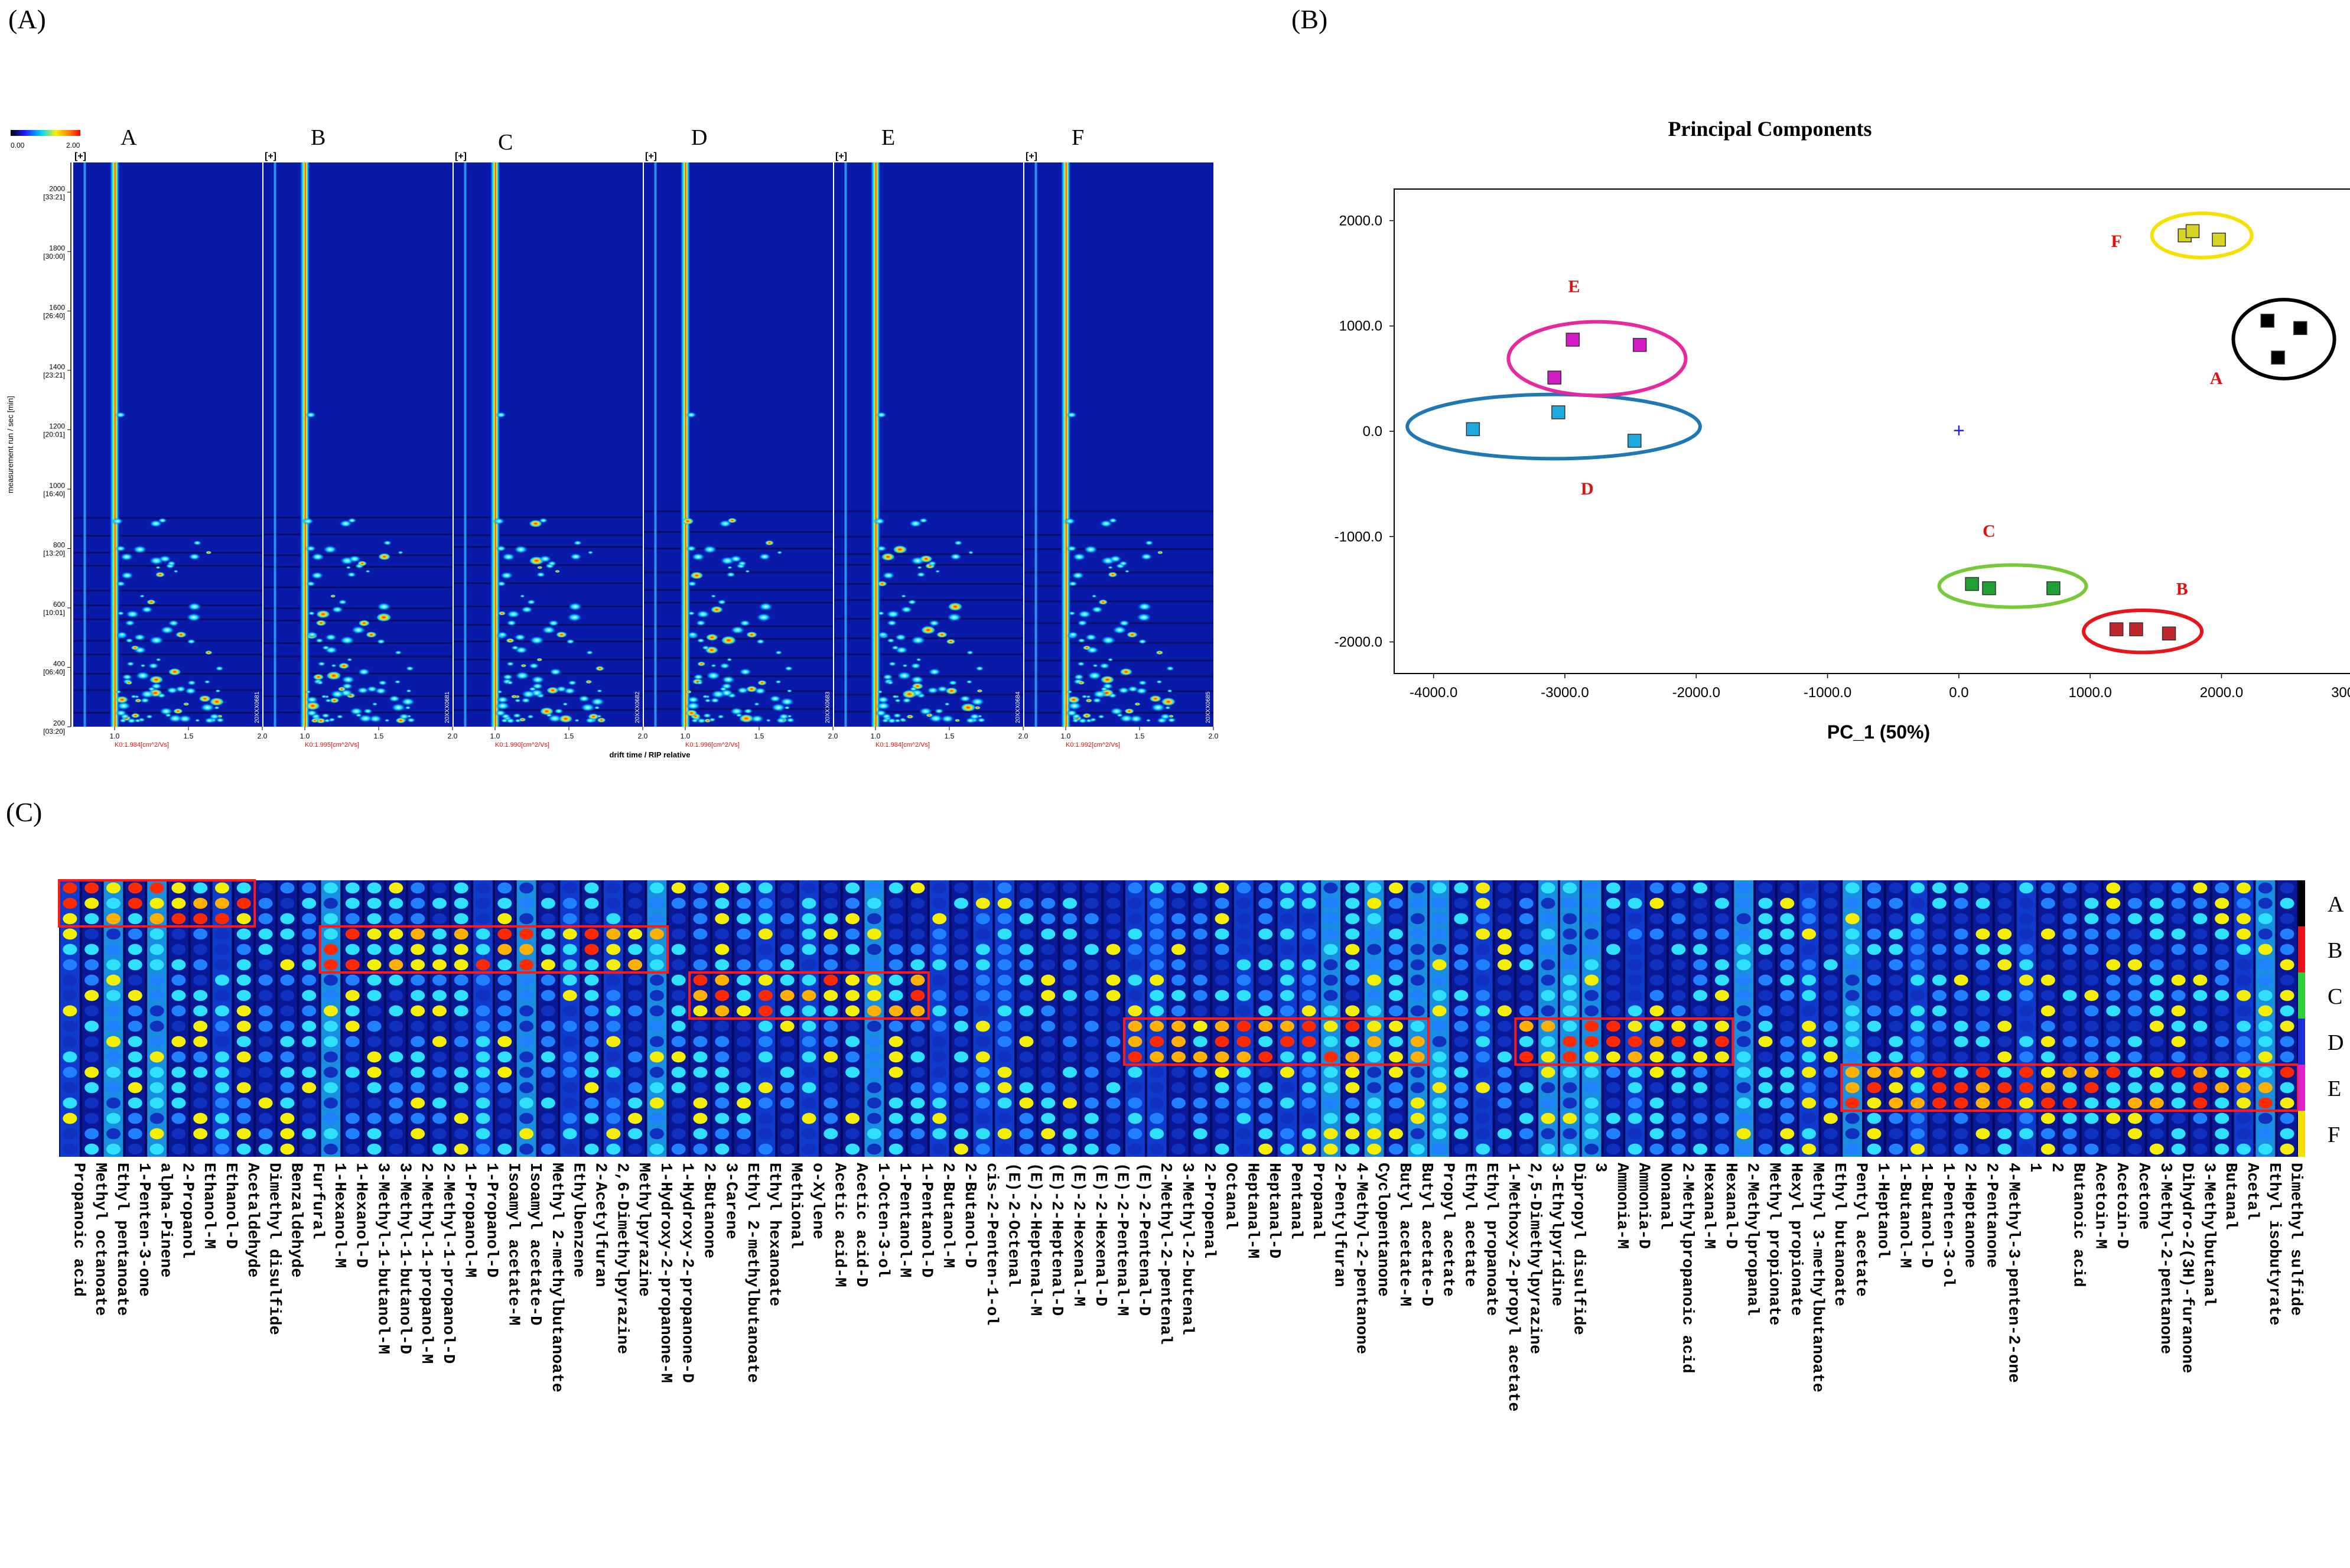 This screenshot has height=1568, width=2350. Describe the element at coordinates (166, 1220) in the screenshot. I see `compound-label: alpha-Pinene` at that location.